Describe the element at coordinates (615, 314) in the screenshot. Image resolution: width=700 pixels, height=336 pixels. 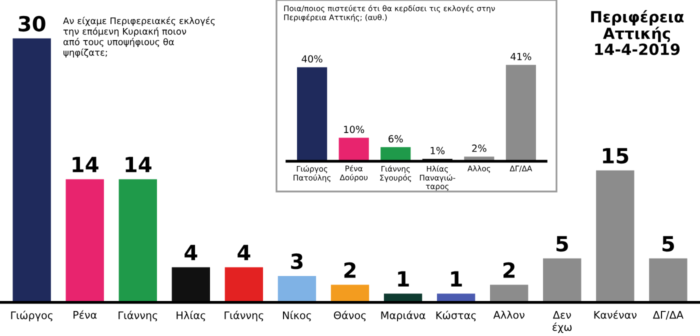
I see `x-tick-label: Κανέναν` at that location.